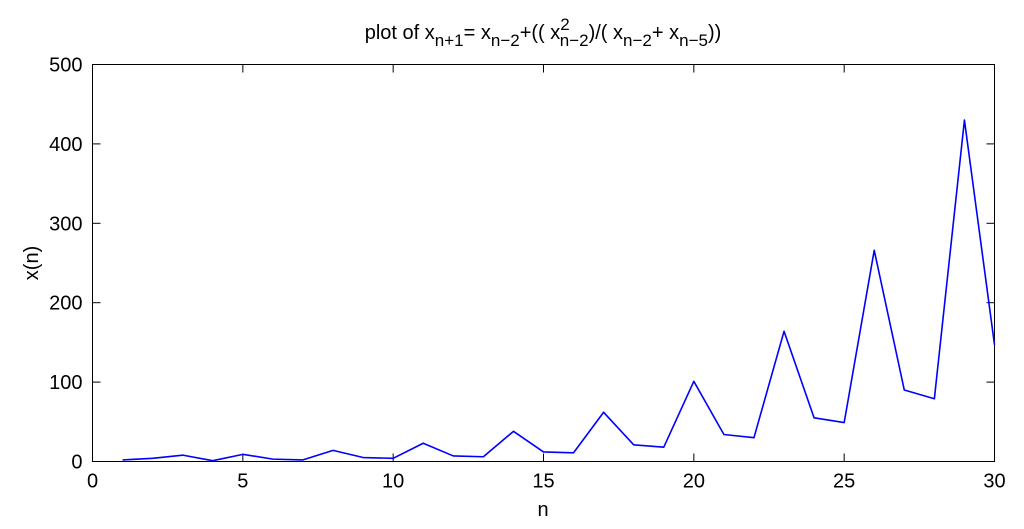 The height and width of the screenshot is (529, 1024). What do you see at coordinates (693, 40) in the screenshot?
I see `title-segment: n−5` at bounding box center [693, 40].